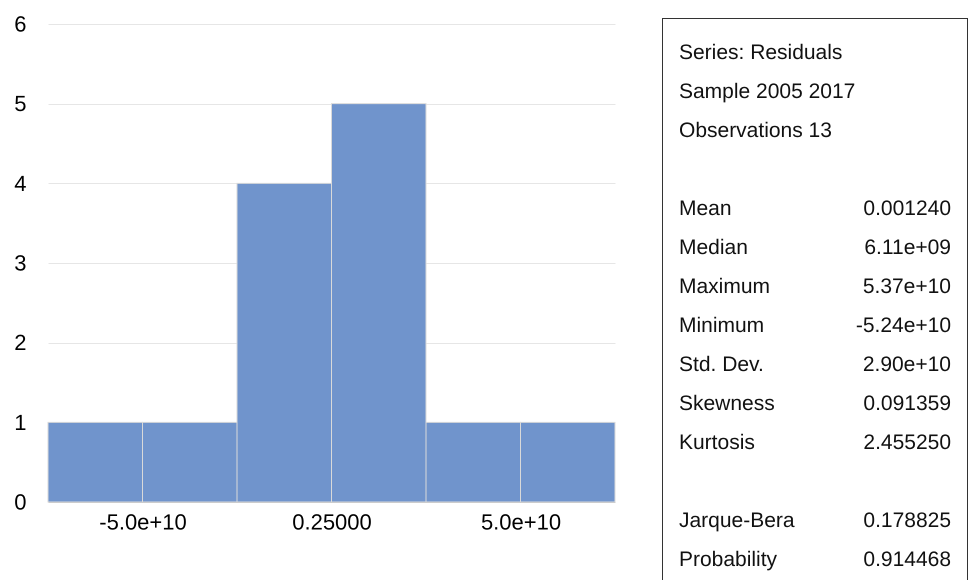  What do you see at coordinates (143, 522) in the screenshot?
I see `x-tick-label: -5.0e+10` at bounding box center [143, 522].